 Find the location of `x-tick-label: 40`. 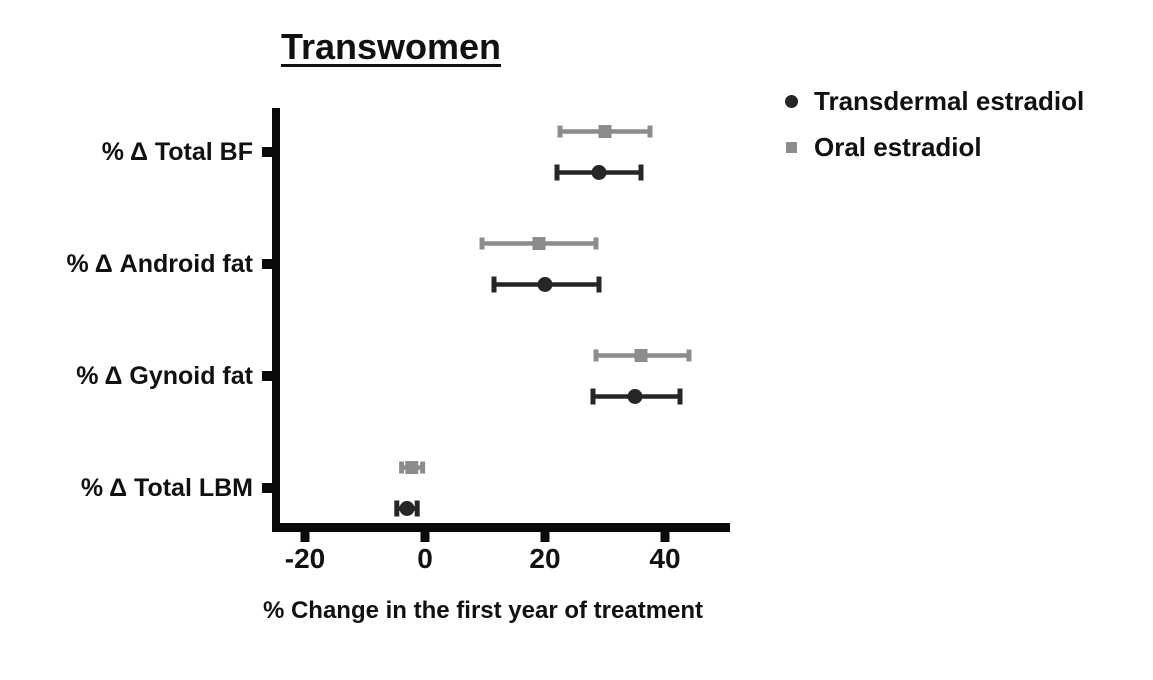

x-tick-label: 40 is located at coordinates (665, 558).